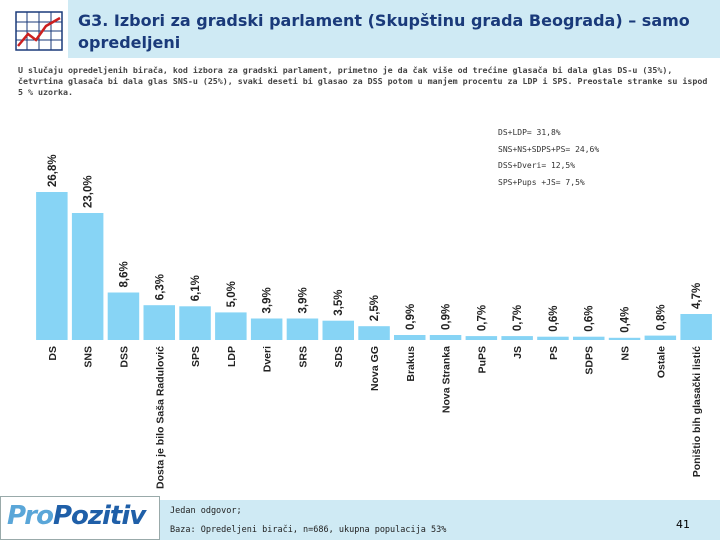 Image resolution: width=720 pixels, height=540 pixels. I want to click on footer-answer-note: Jedan odgovor;, so click(206, 511).